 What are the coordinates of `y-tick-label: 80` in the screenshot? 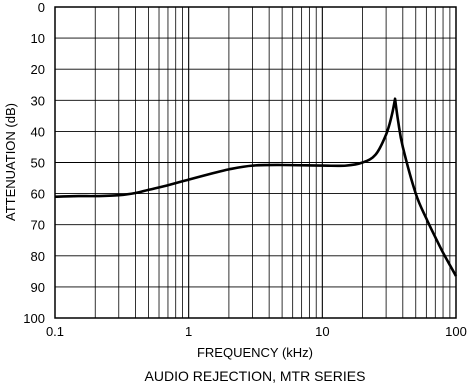 It's located at (38, 256).